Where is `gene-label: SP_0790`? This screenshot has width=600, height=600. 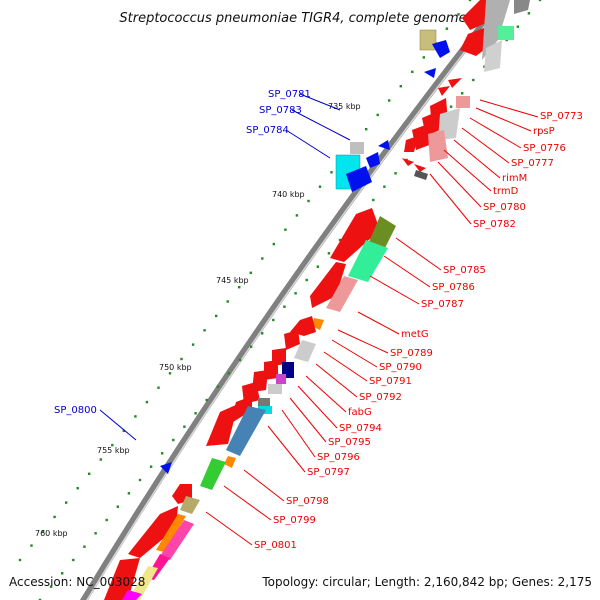
gene-label: SP_0790 is located at coordinates (400, 367).